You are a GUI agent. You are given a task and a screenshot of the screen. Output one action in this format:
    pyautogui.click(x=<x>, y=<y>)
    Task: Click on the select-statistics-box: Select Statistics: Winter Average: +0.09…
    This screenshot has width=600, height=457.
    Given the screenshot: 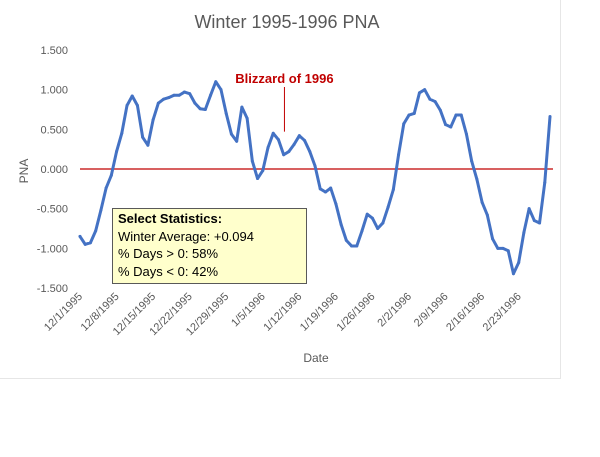 What is the action you would take?
    pyautogui.click(x=209, y=246)
    